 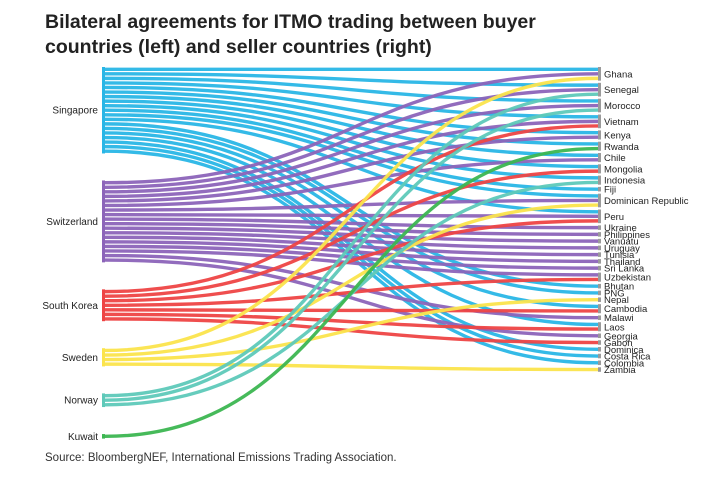 I want to click on node-mongolia, so click(x=599, y=169).